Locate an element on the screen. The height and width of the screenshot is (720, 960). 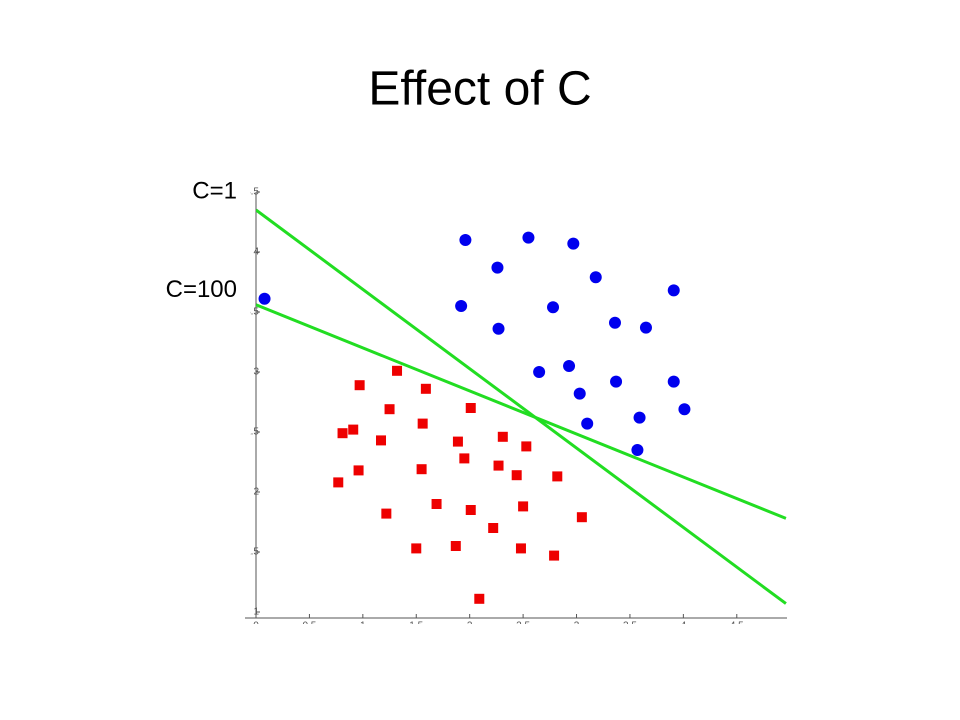
x-tick-label: 0.5 is located at coordinates (309, 626).